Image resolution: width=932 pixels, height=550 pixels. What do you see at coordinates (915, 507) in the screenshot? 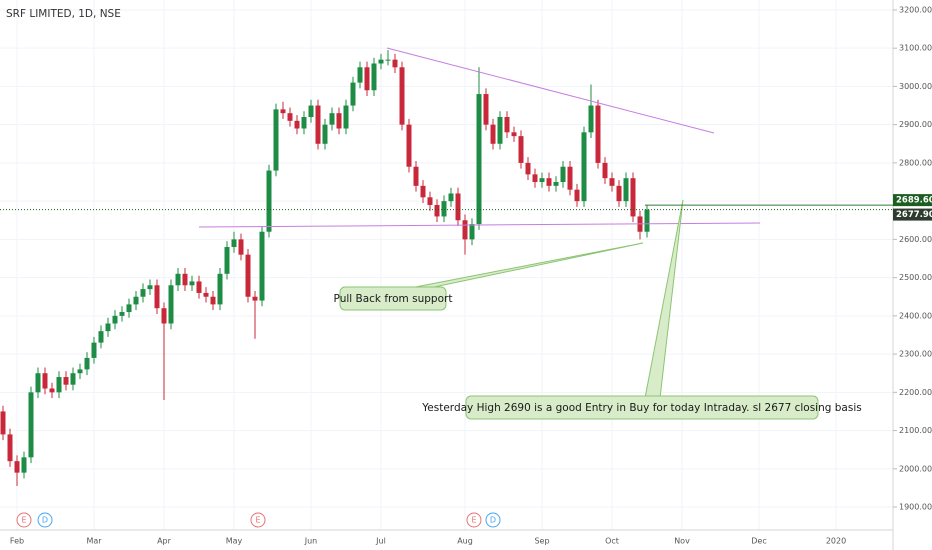
I see `y-tick-label: 1900.00` at bounding box center [915, 507].